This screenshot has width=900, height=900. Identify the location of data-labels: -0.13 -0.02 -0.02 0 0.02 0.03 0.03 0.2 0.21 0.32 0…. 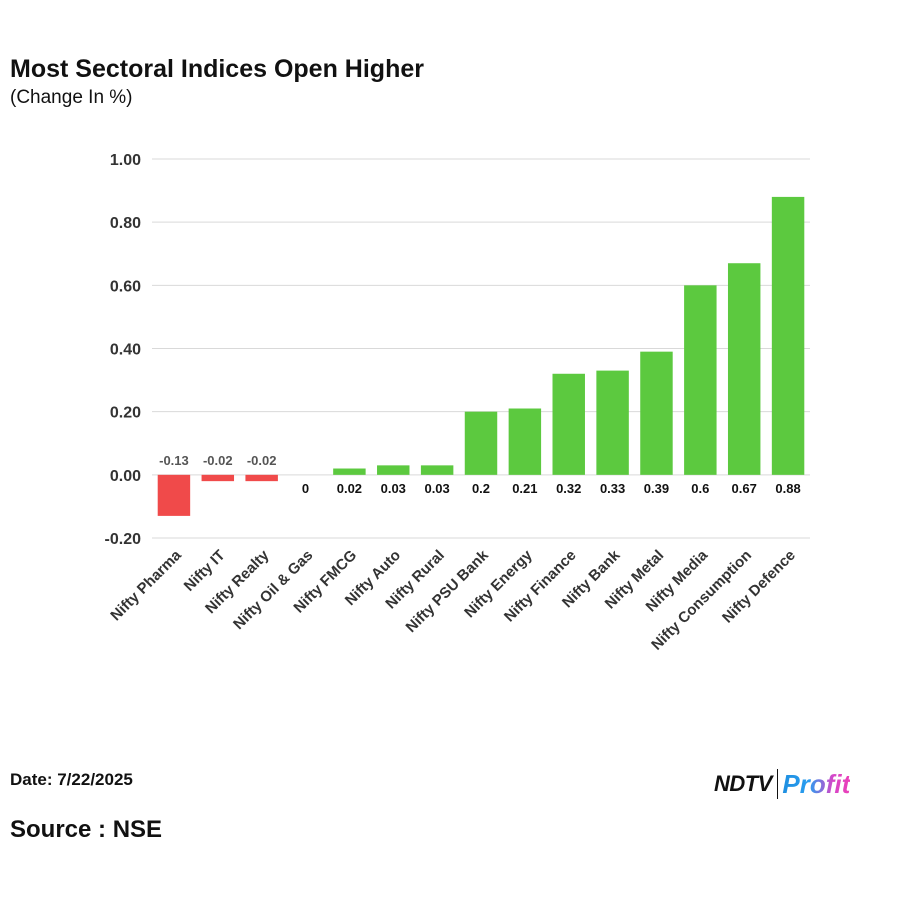
(480, 474).